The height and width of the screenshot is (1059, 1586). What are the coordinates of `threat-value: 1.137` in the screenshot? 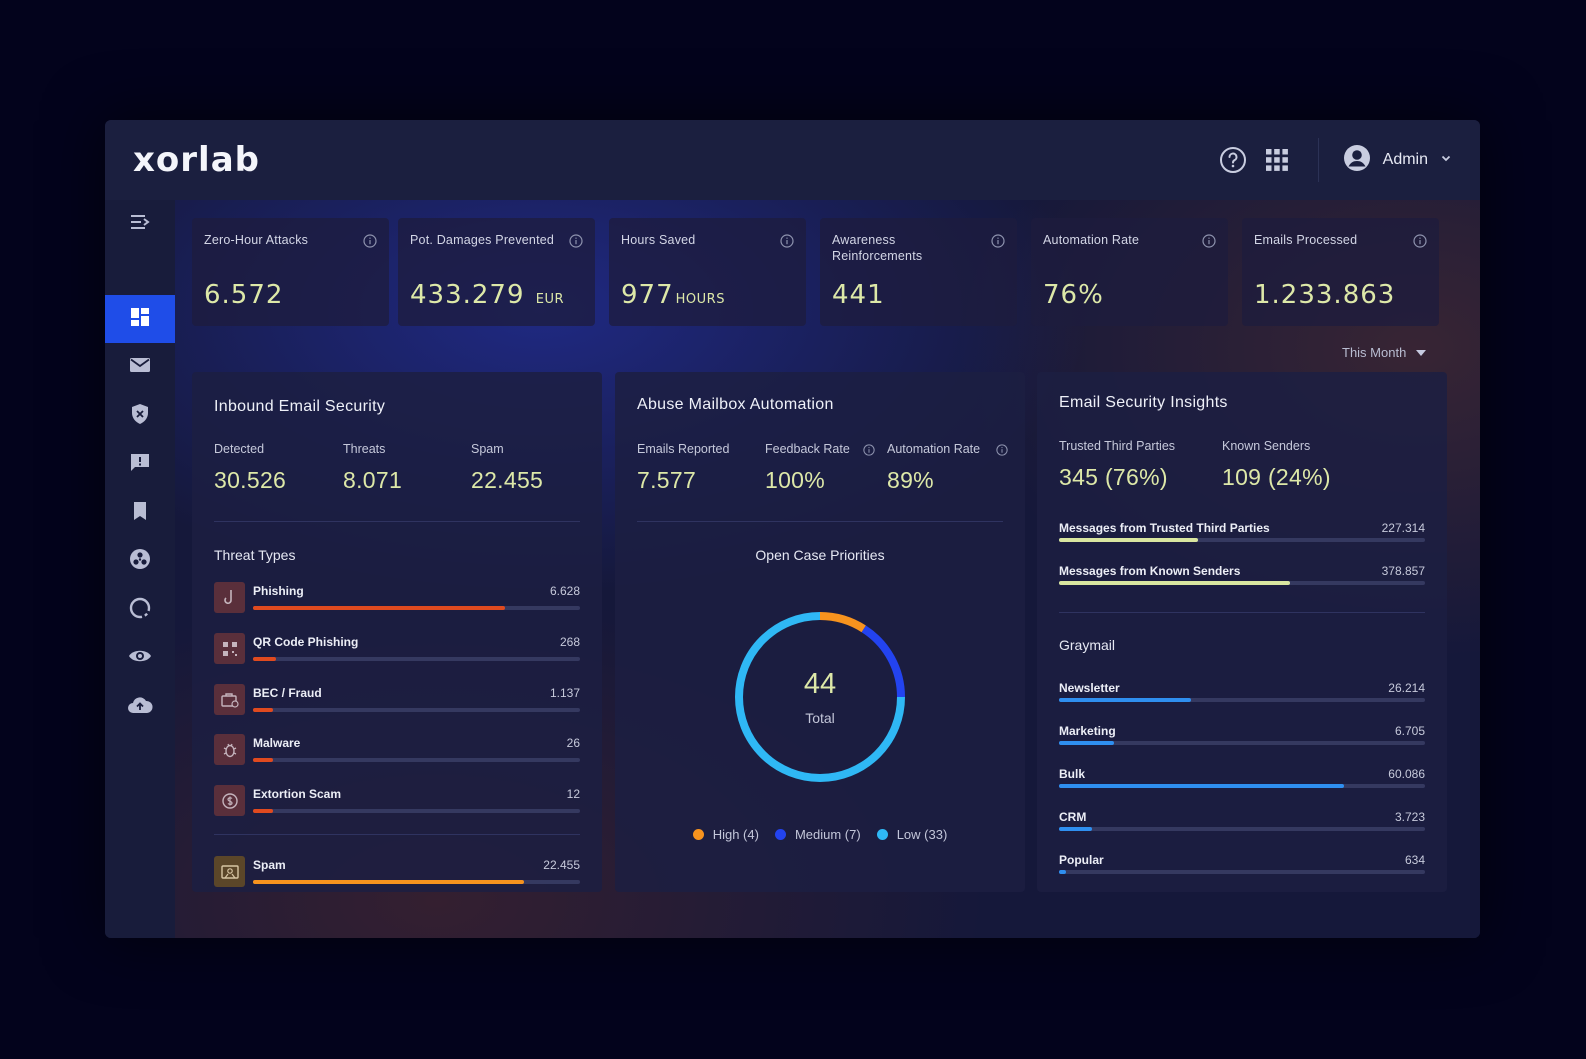 It's located at (564, 693).